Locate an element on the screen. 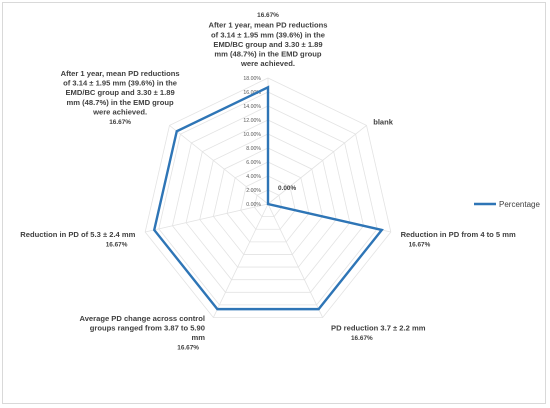 The width and height of the screenshot is (550, 408). axis-tick-label: 10.00% is located at coordinates (252, 135).